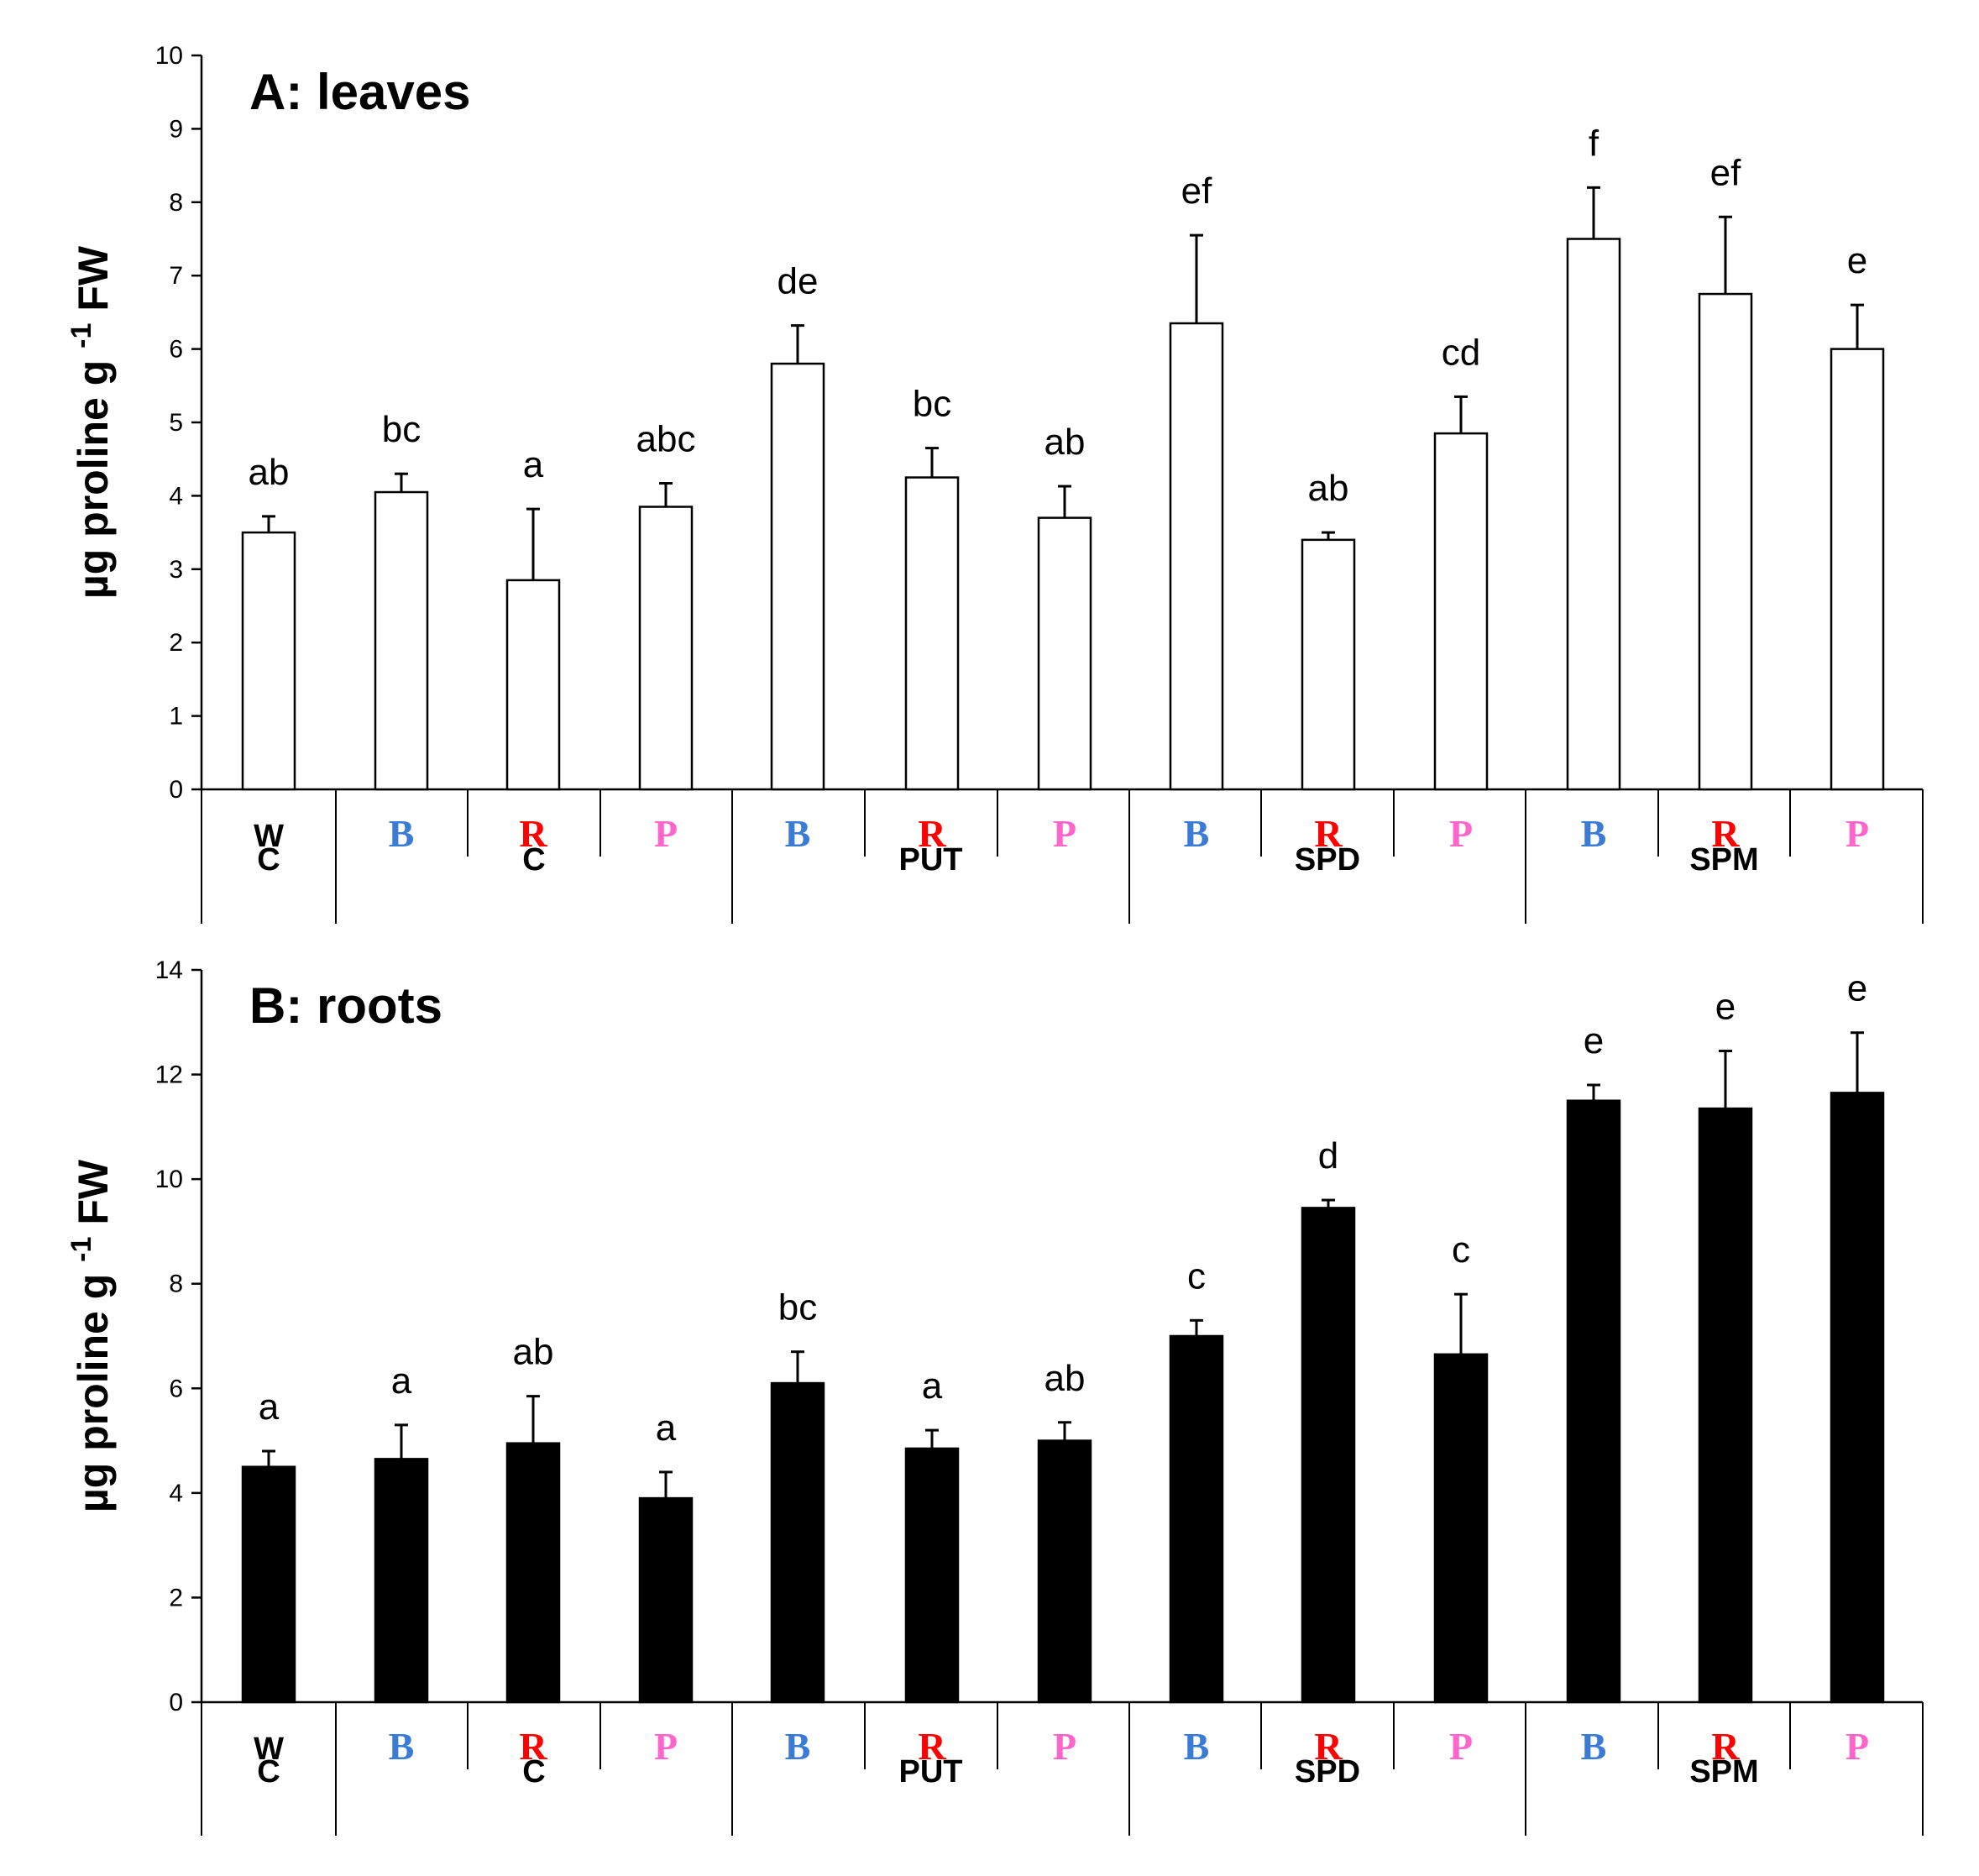  What do you see at coordinates (81, 336) in the screenshot?
I see `y-axis-label-exponent: -1` at bounding box center [81, 336].